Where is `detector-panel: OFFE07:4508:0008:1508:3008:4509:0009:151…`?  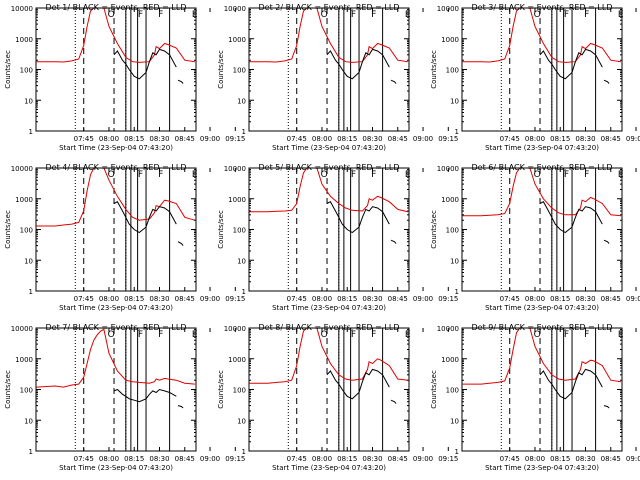
detector-panel: OFFE07:4508:0008:1508:3008:4509:0009:151… is located at coordinates (535, 397).